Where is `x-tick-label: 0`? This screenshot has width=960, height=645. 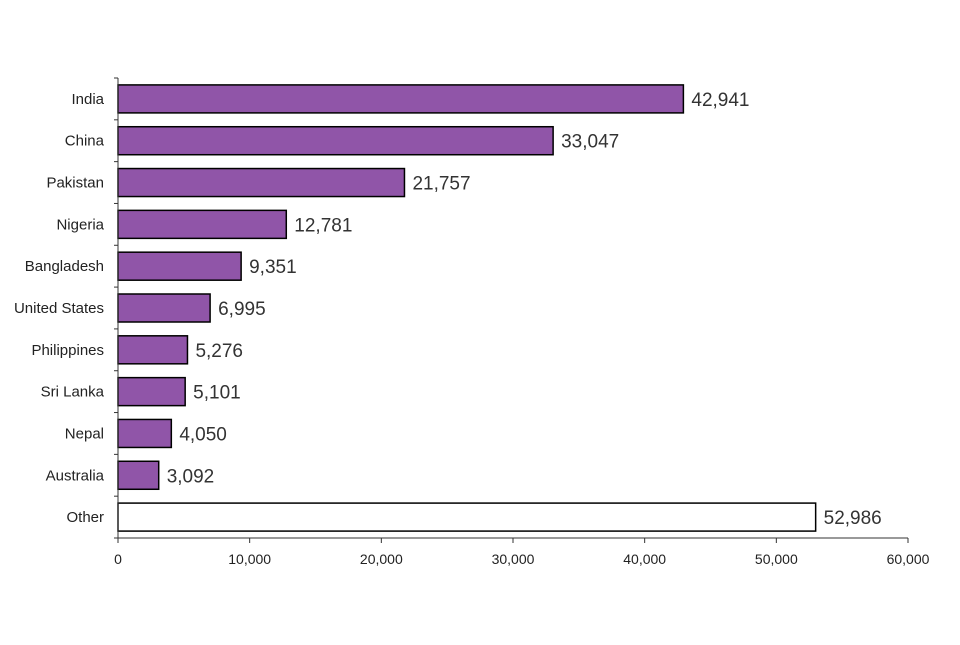
x-tick-label: 0 is located at coordinates (118, 559).